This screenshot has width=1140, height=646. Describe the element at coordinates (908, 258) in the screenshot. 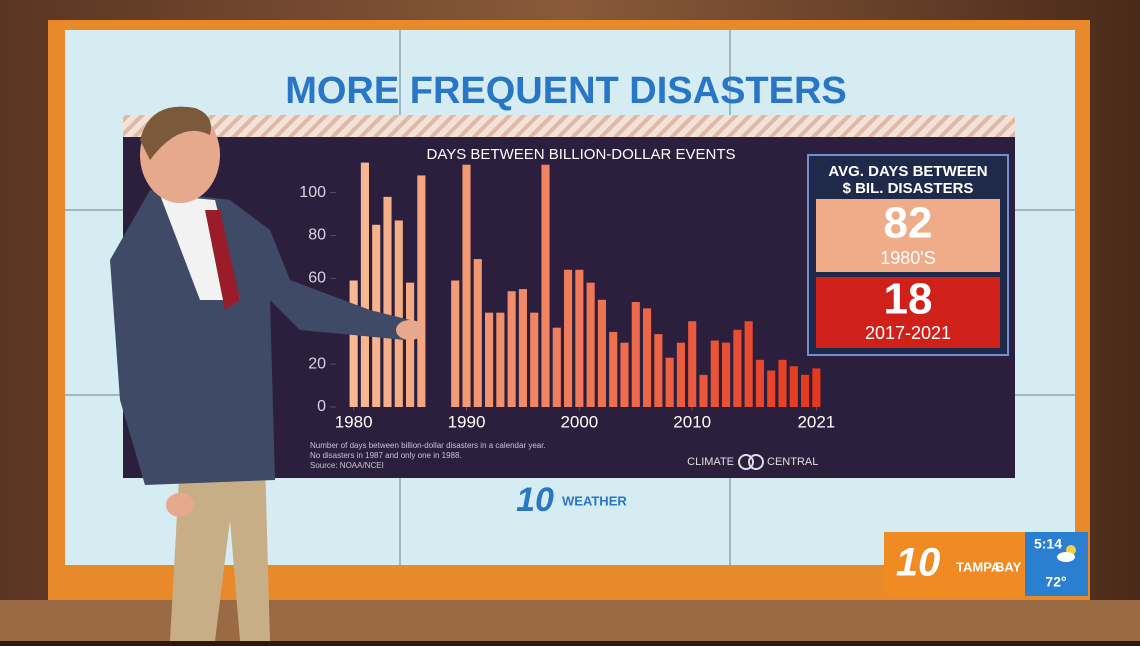

I see `stat-label: 1980'S` at that location.